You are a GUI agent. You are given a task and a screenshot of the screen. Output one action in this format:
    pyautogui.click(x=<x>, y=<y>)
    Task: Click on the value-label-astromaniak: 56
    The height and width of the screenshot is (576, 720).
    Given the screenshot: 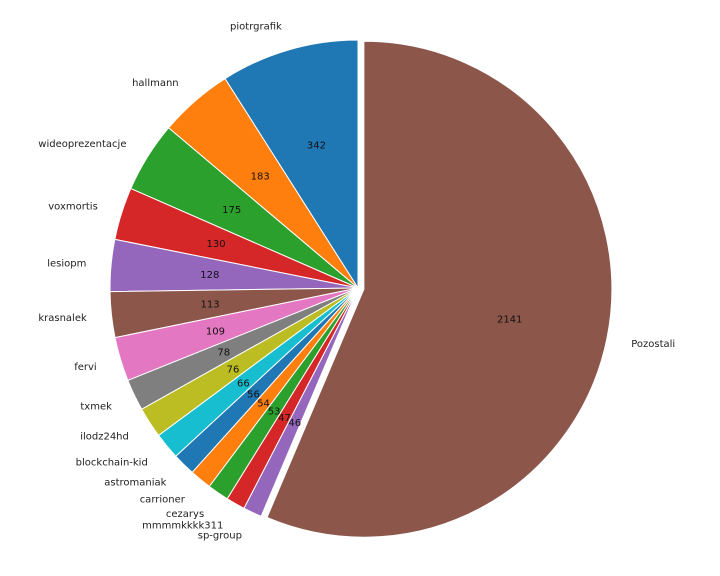 What is the action you would take?
    pyautogui.click(x=253, y=394)
    